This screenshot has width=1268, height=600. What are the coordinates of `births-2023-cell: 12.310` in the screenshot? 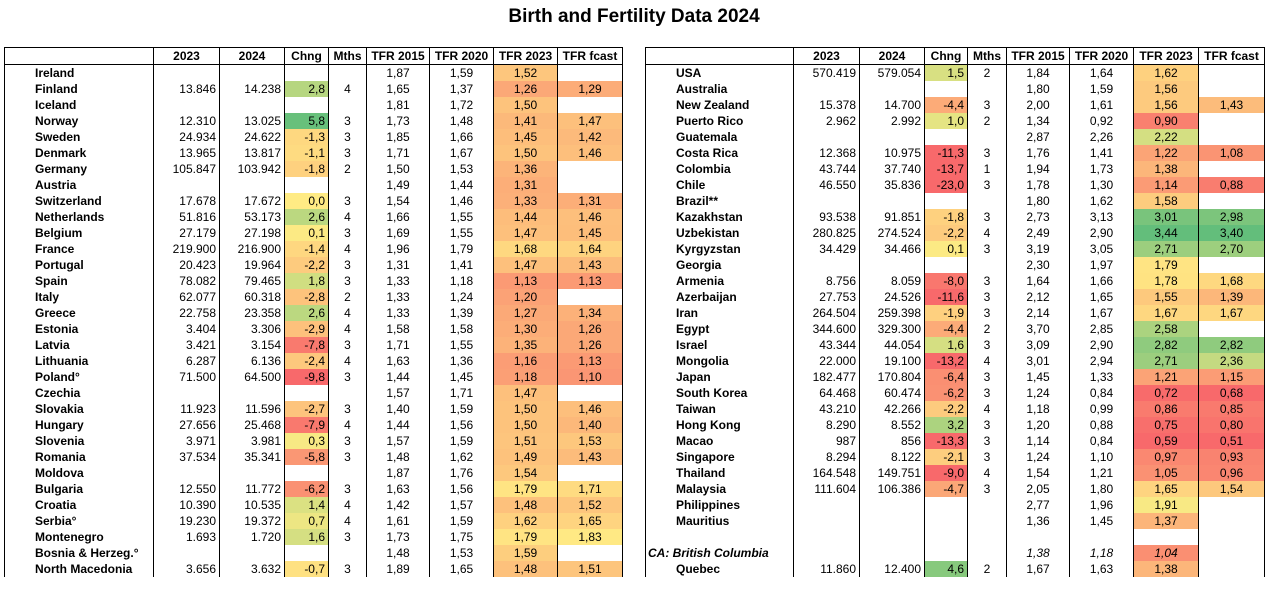 It's located at (186, 121).